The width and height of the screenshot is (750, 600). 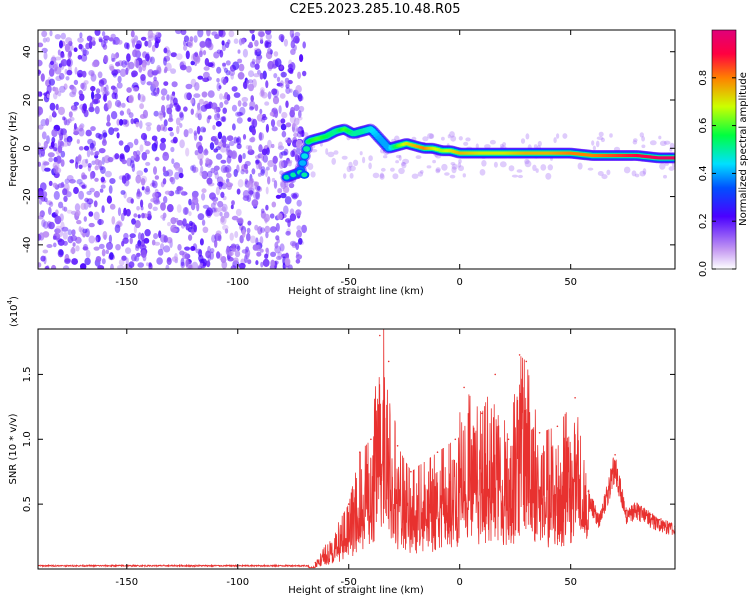 What do you see at coordinates (27, 196) in the screenshot?
I see `y-tick-label: -20` at bounding box center [27, 196].